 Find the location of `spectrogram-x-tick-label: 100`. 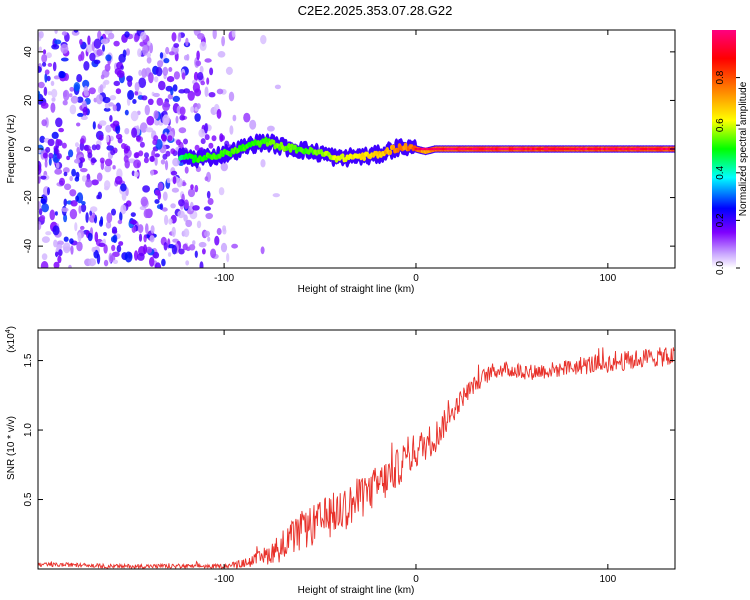

spectrogram-x-tick-label: 100 is located at coordinates (608, 278).